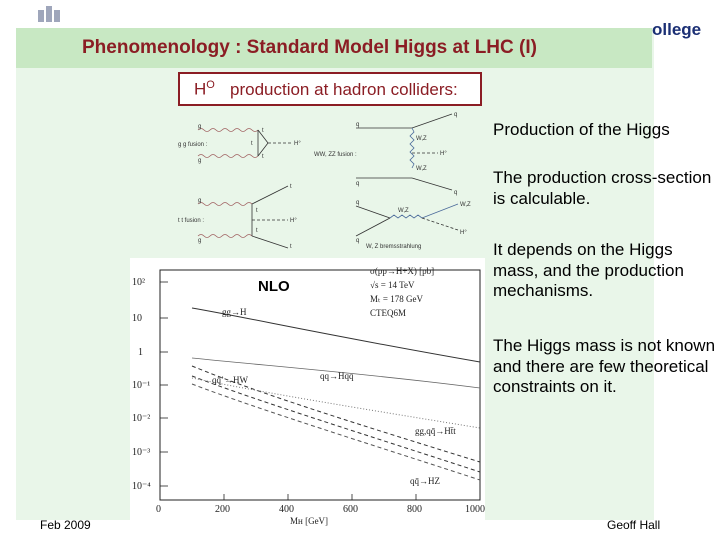  What do you see at coordinates (193, 145) in the screenshot?
I see `gg-label: g g fusion :` at bounding box center [193, 145].